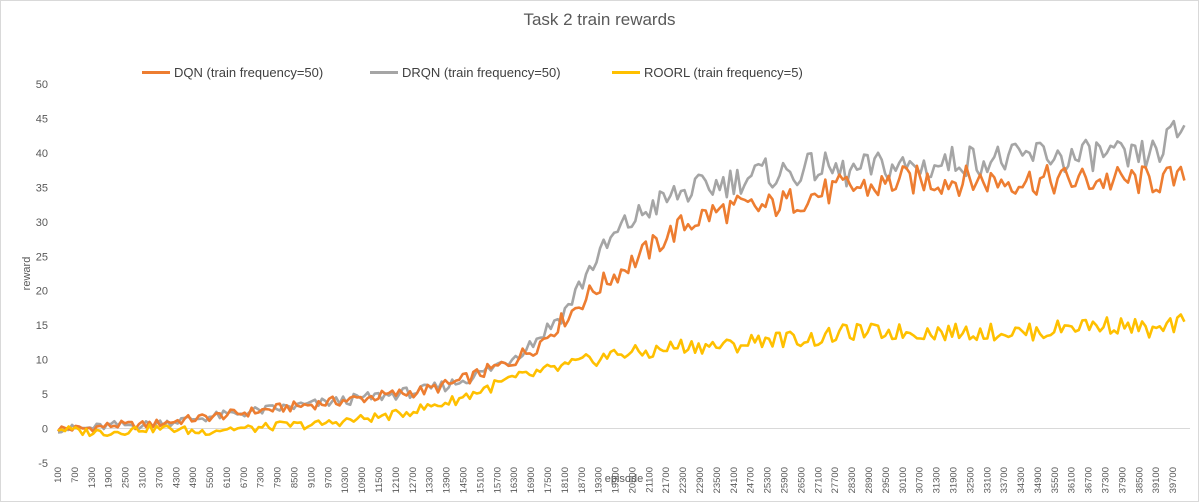 The width and height of the screenshot is (1199, 502). I want to click on x-tick-label: 21100, so click(649, 480).